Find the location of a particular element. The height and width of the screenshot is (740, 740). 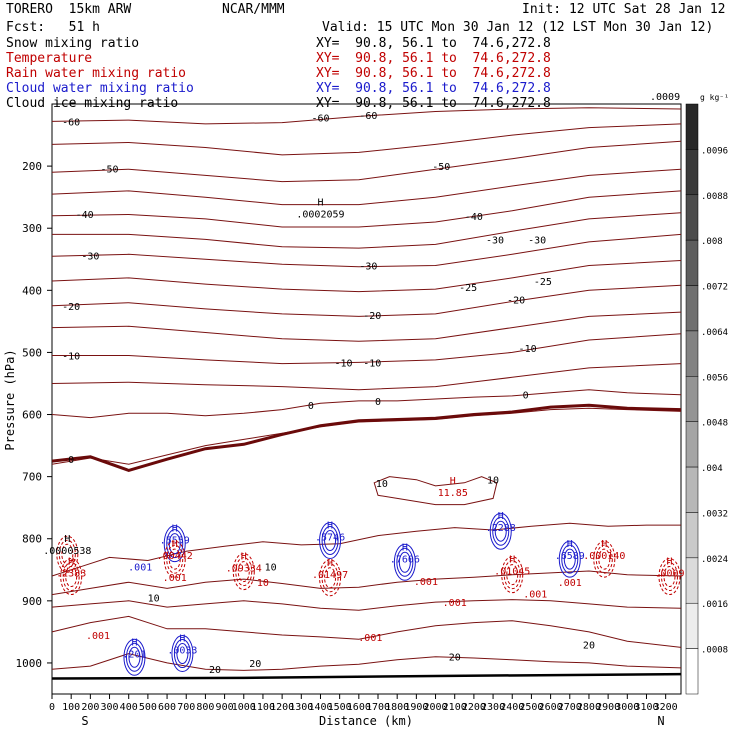

extremum-value: .0033 is located at coordinates (182, 651).